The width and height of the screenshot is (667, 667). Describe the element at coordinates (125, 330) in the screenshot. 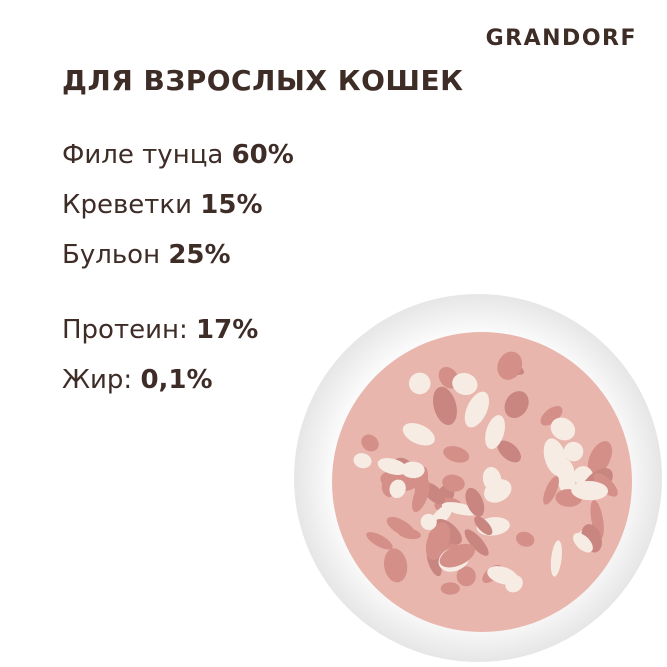

I see `nutrient-label: Протеин:` at that location.